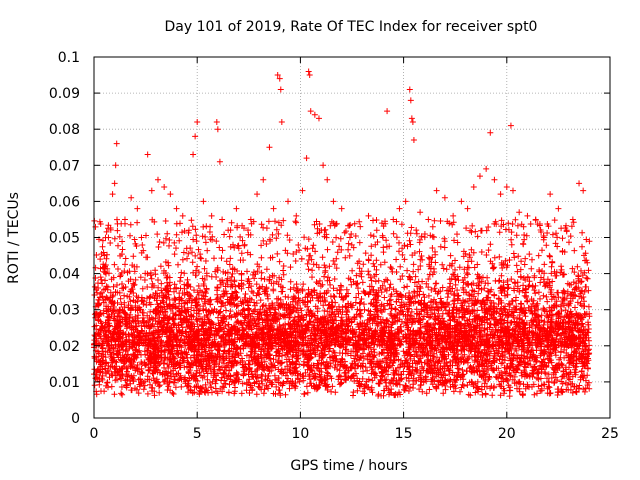  What do you see at coordinates (64, 202) in the screenshot?
I see `y-tick-label: 0.06` at bounding box center [64, 202].